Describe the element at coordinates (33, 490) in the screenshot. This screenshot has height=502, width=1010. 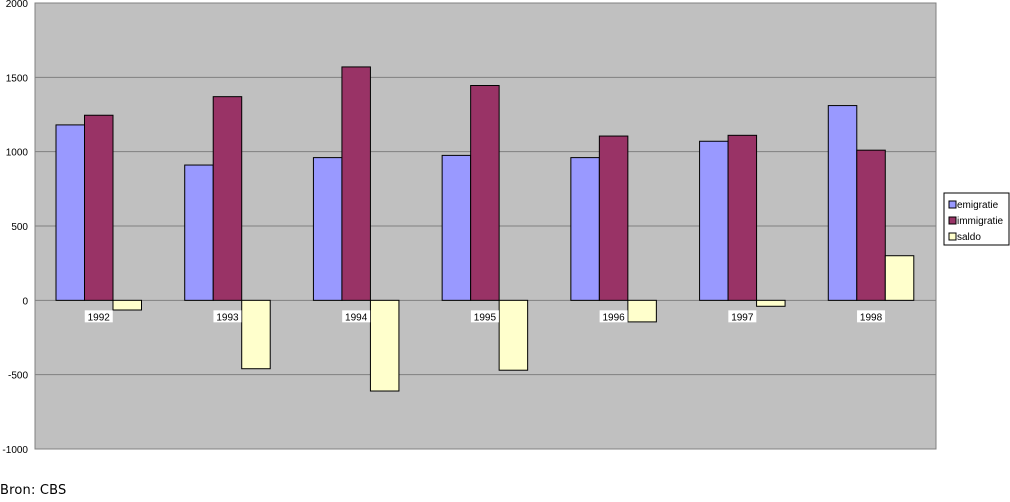
I see `source-note: Bron: CBS` at that location.